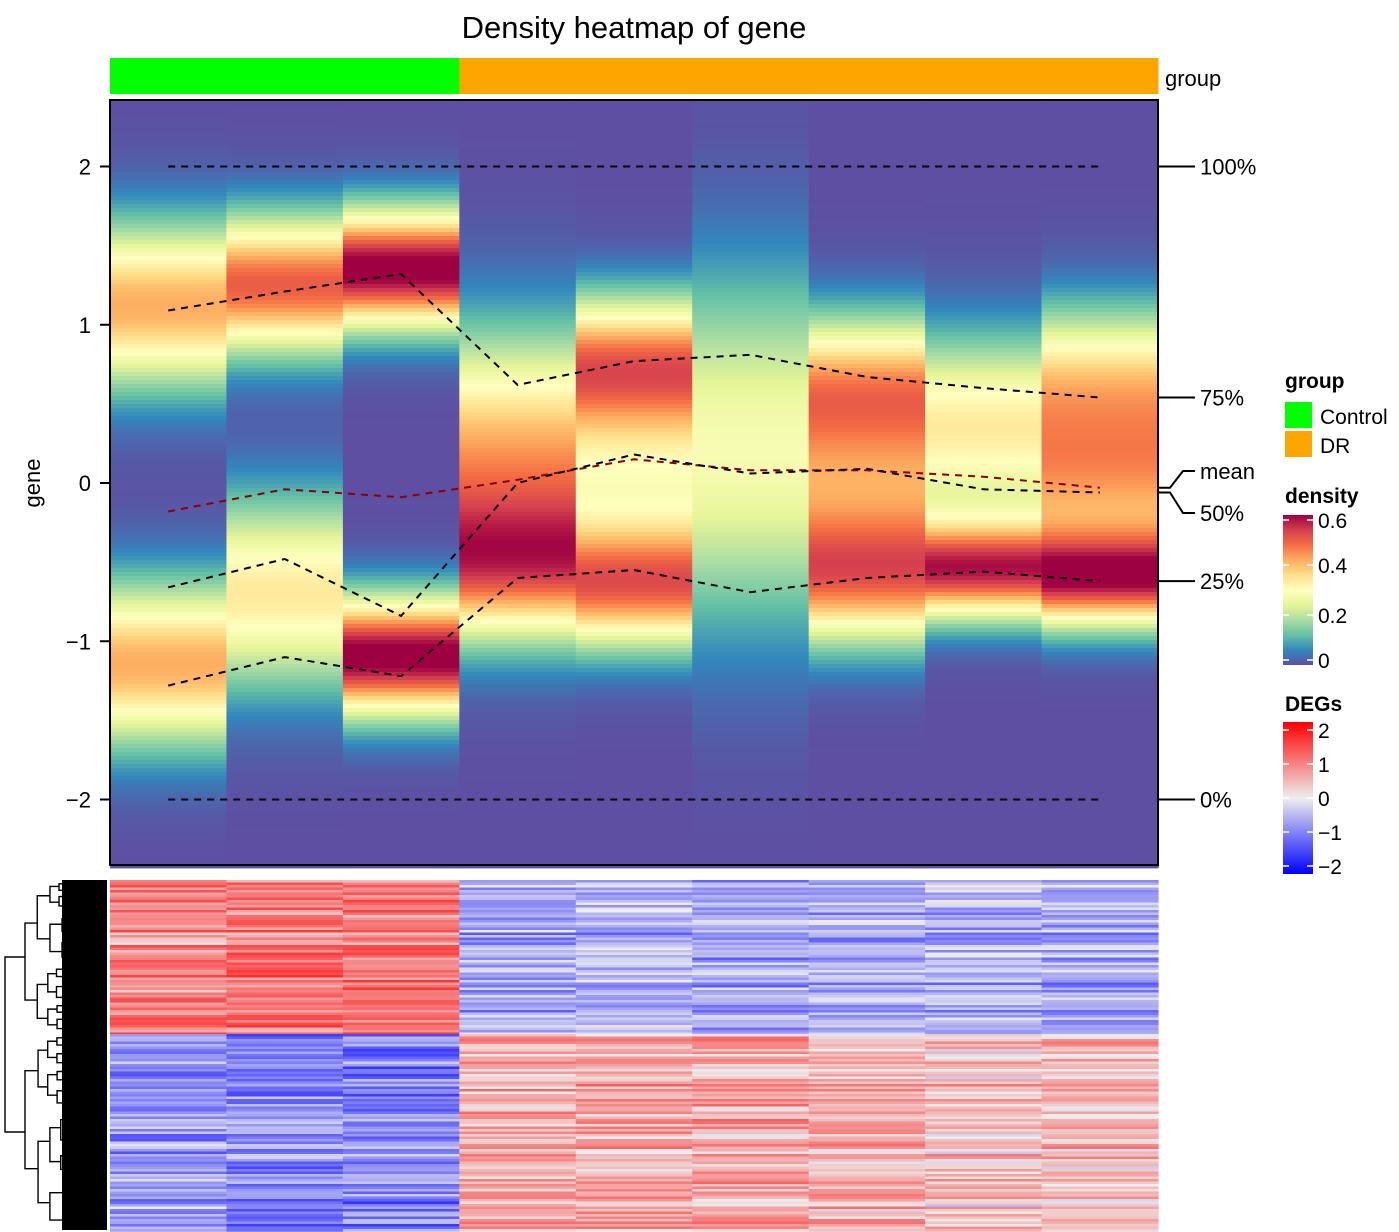  What do you see at coordinates (14, 1044) in the screenshot?
I see `dendrogram-root` at bounding box center [14, 1044].